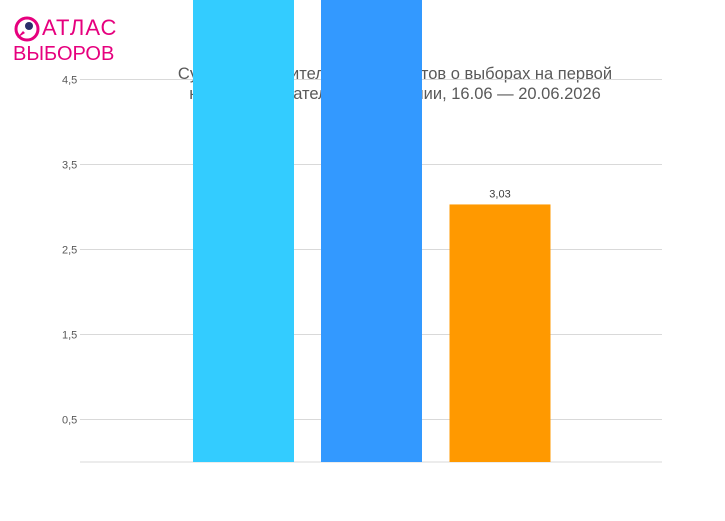 Image resolution: width=725 pixels, height=521 pixels. I want to click on data-labels: 6,786,973,03, so click(499, 194).